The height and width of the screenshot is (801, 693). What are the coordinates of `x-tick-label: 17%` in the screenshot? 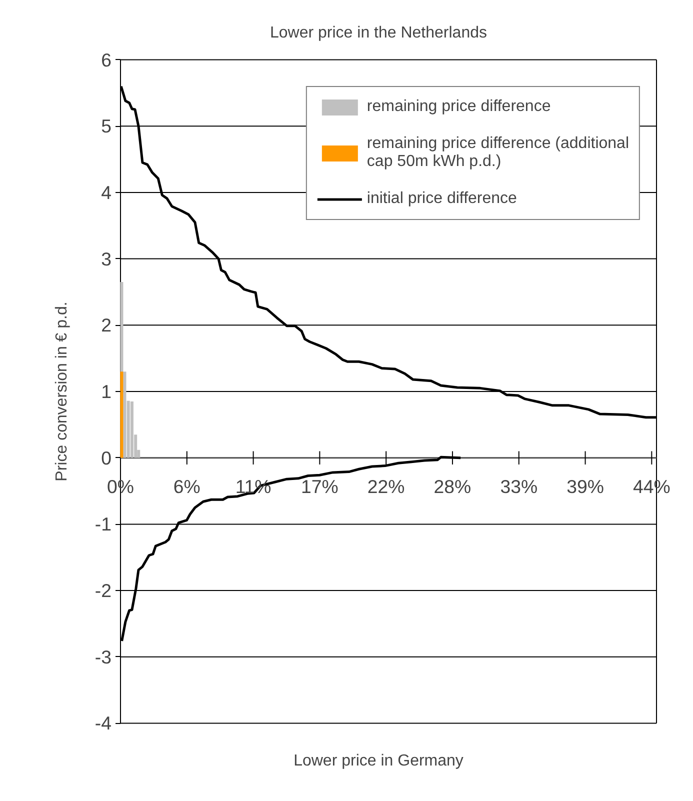 It's located at (319, 486).